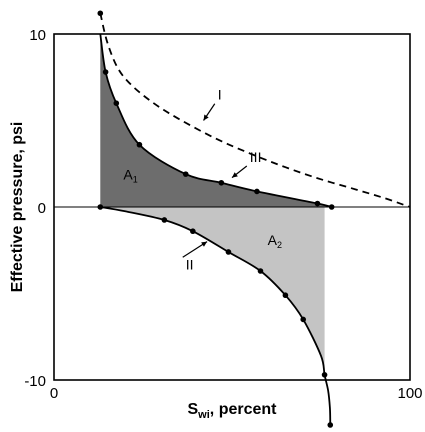  I want to click on y-tick-label-10: 10, so click(37, 35).